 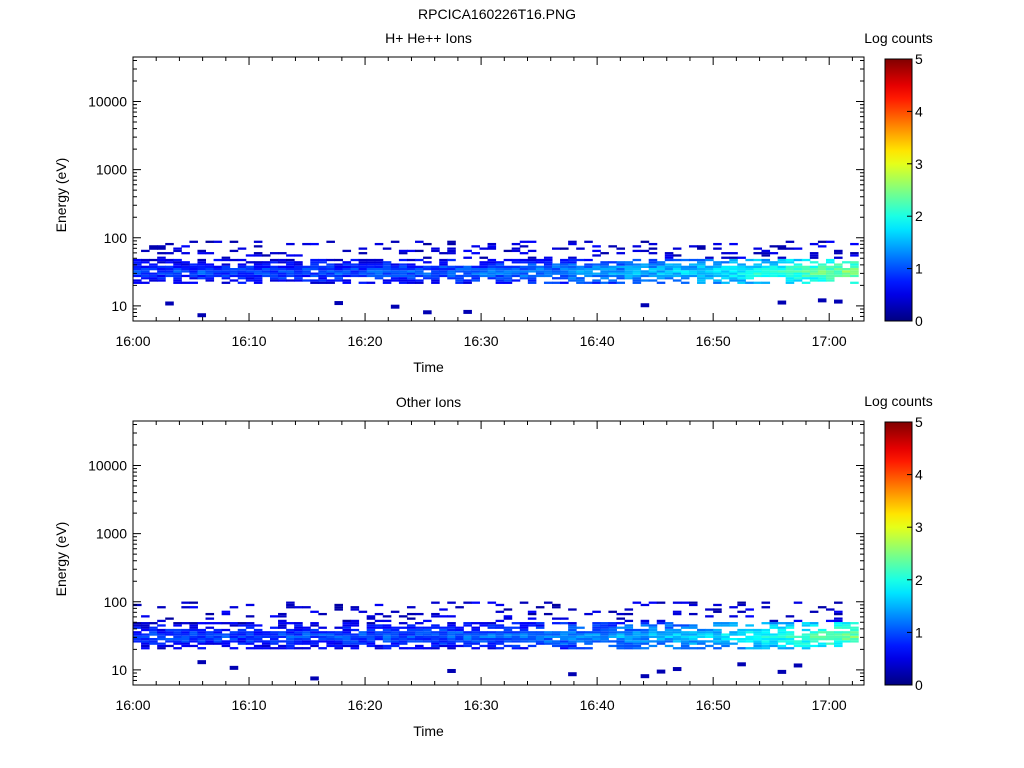 What do you see at coordinates (428, 367) in the screenshot?
I see `x-axis-label: Time` at bounding box center [428, 367].